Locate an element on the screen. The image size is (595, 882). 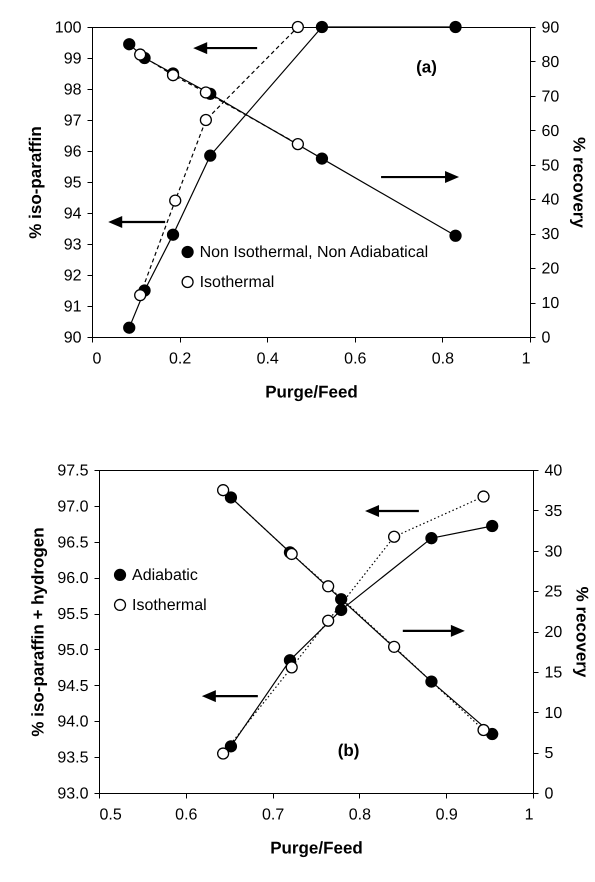
legend-label: Non Isothermal, Non Adiabatical is located at coordinates (314, 252).